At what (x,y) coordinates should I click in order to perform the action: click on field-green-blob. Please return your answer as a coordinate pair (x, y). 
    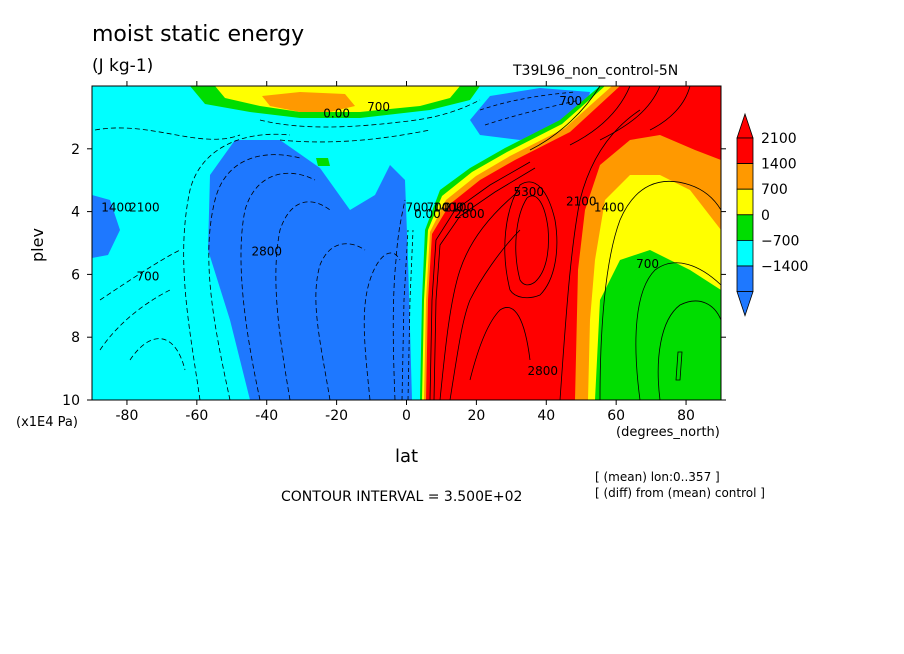
    Looking at the image, I should click on (323, 162).